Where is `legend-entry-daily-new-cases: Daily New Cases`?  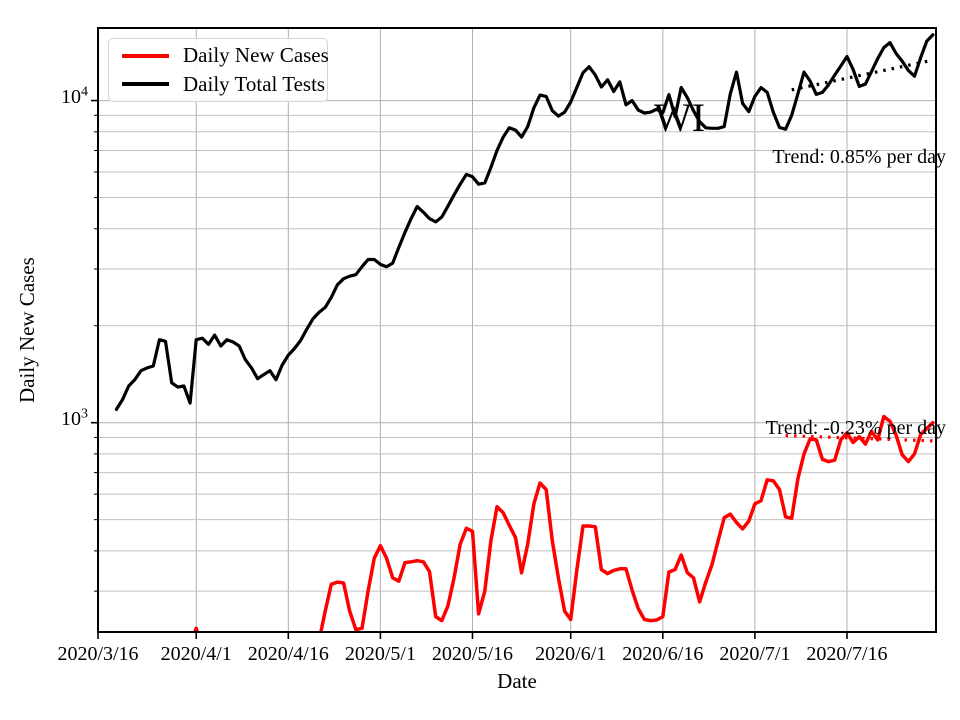
legend-entry-daily-new-cases: Daily New Cases is located at coordinates (219, 56).